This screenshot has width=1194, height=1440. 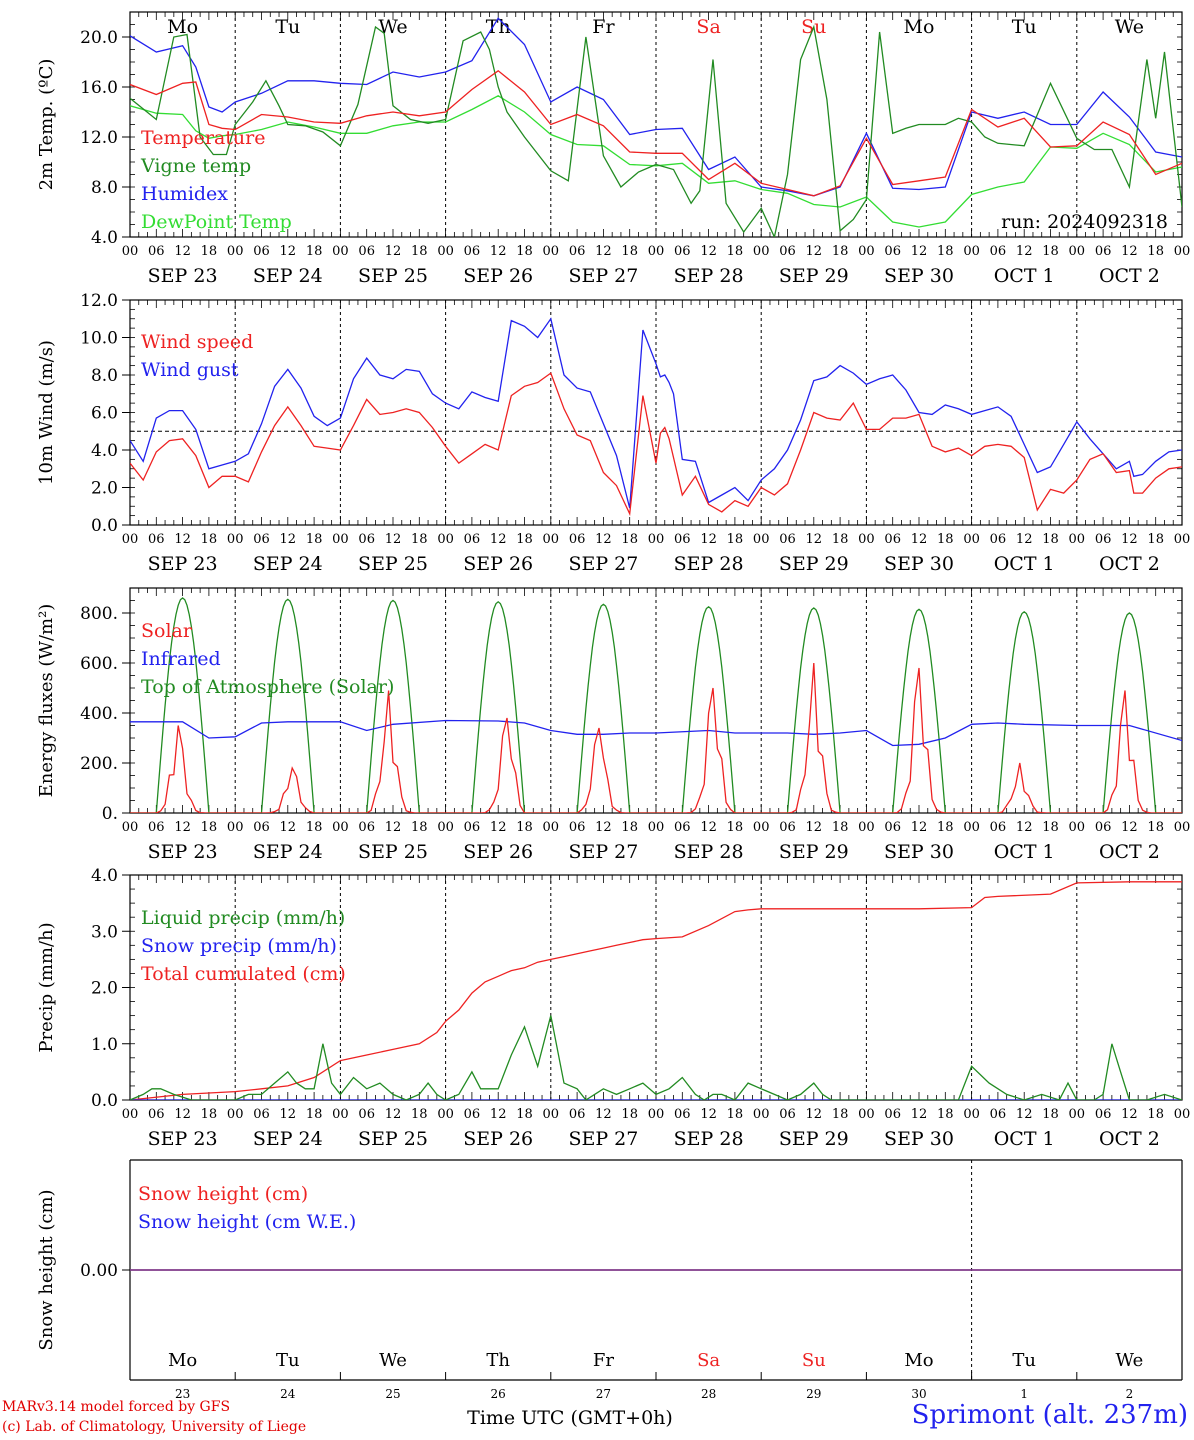 I want to click on y-tick-label: 4.0, so click(x=104, y=451).